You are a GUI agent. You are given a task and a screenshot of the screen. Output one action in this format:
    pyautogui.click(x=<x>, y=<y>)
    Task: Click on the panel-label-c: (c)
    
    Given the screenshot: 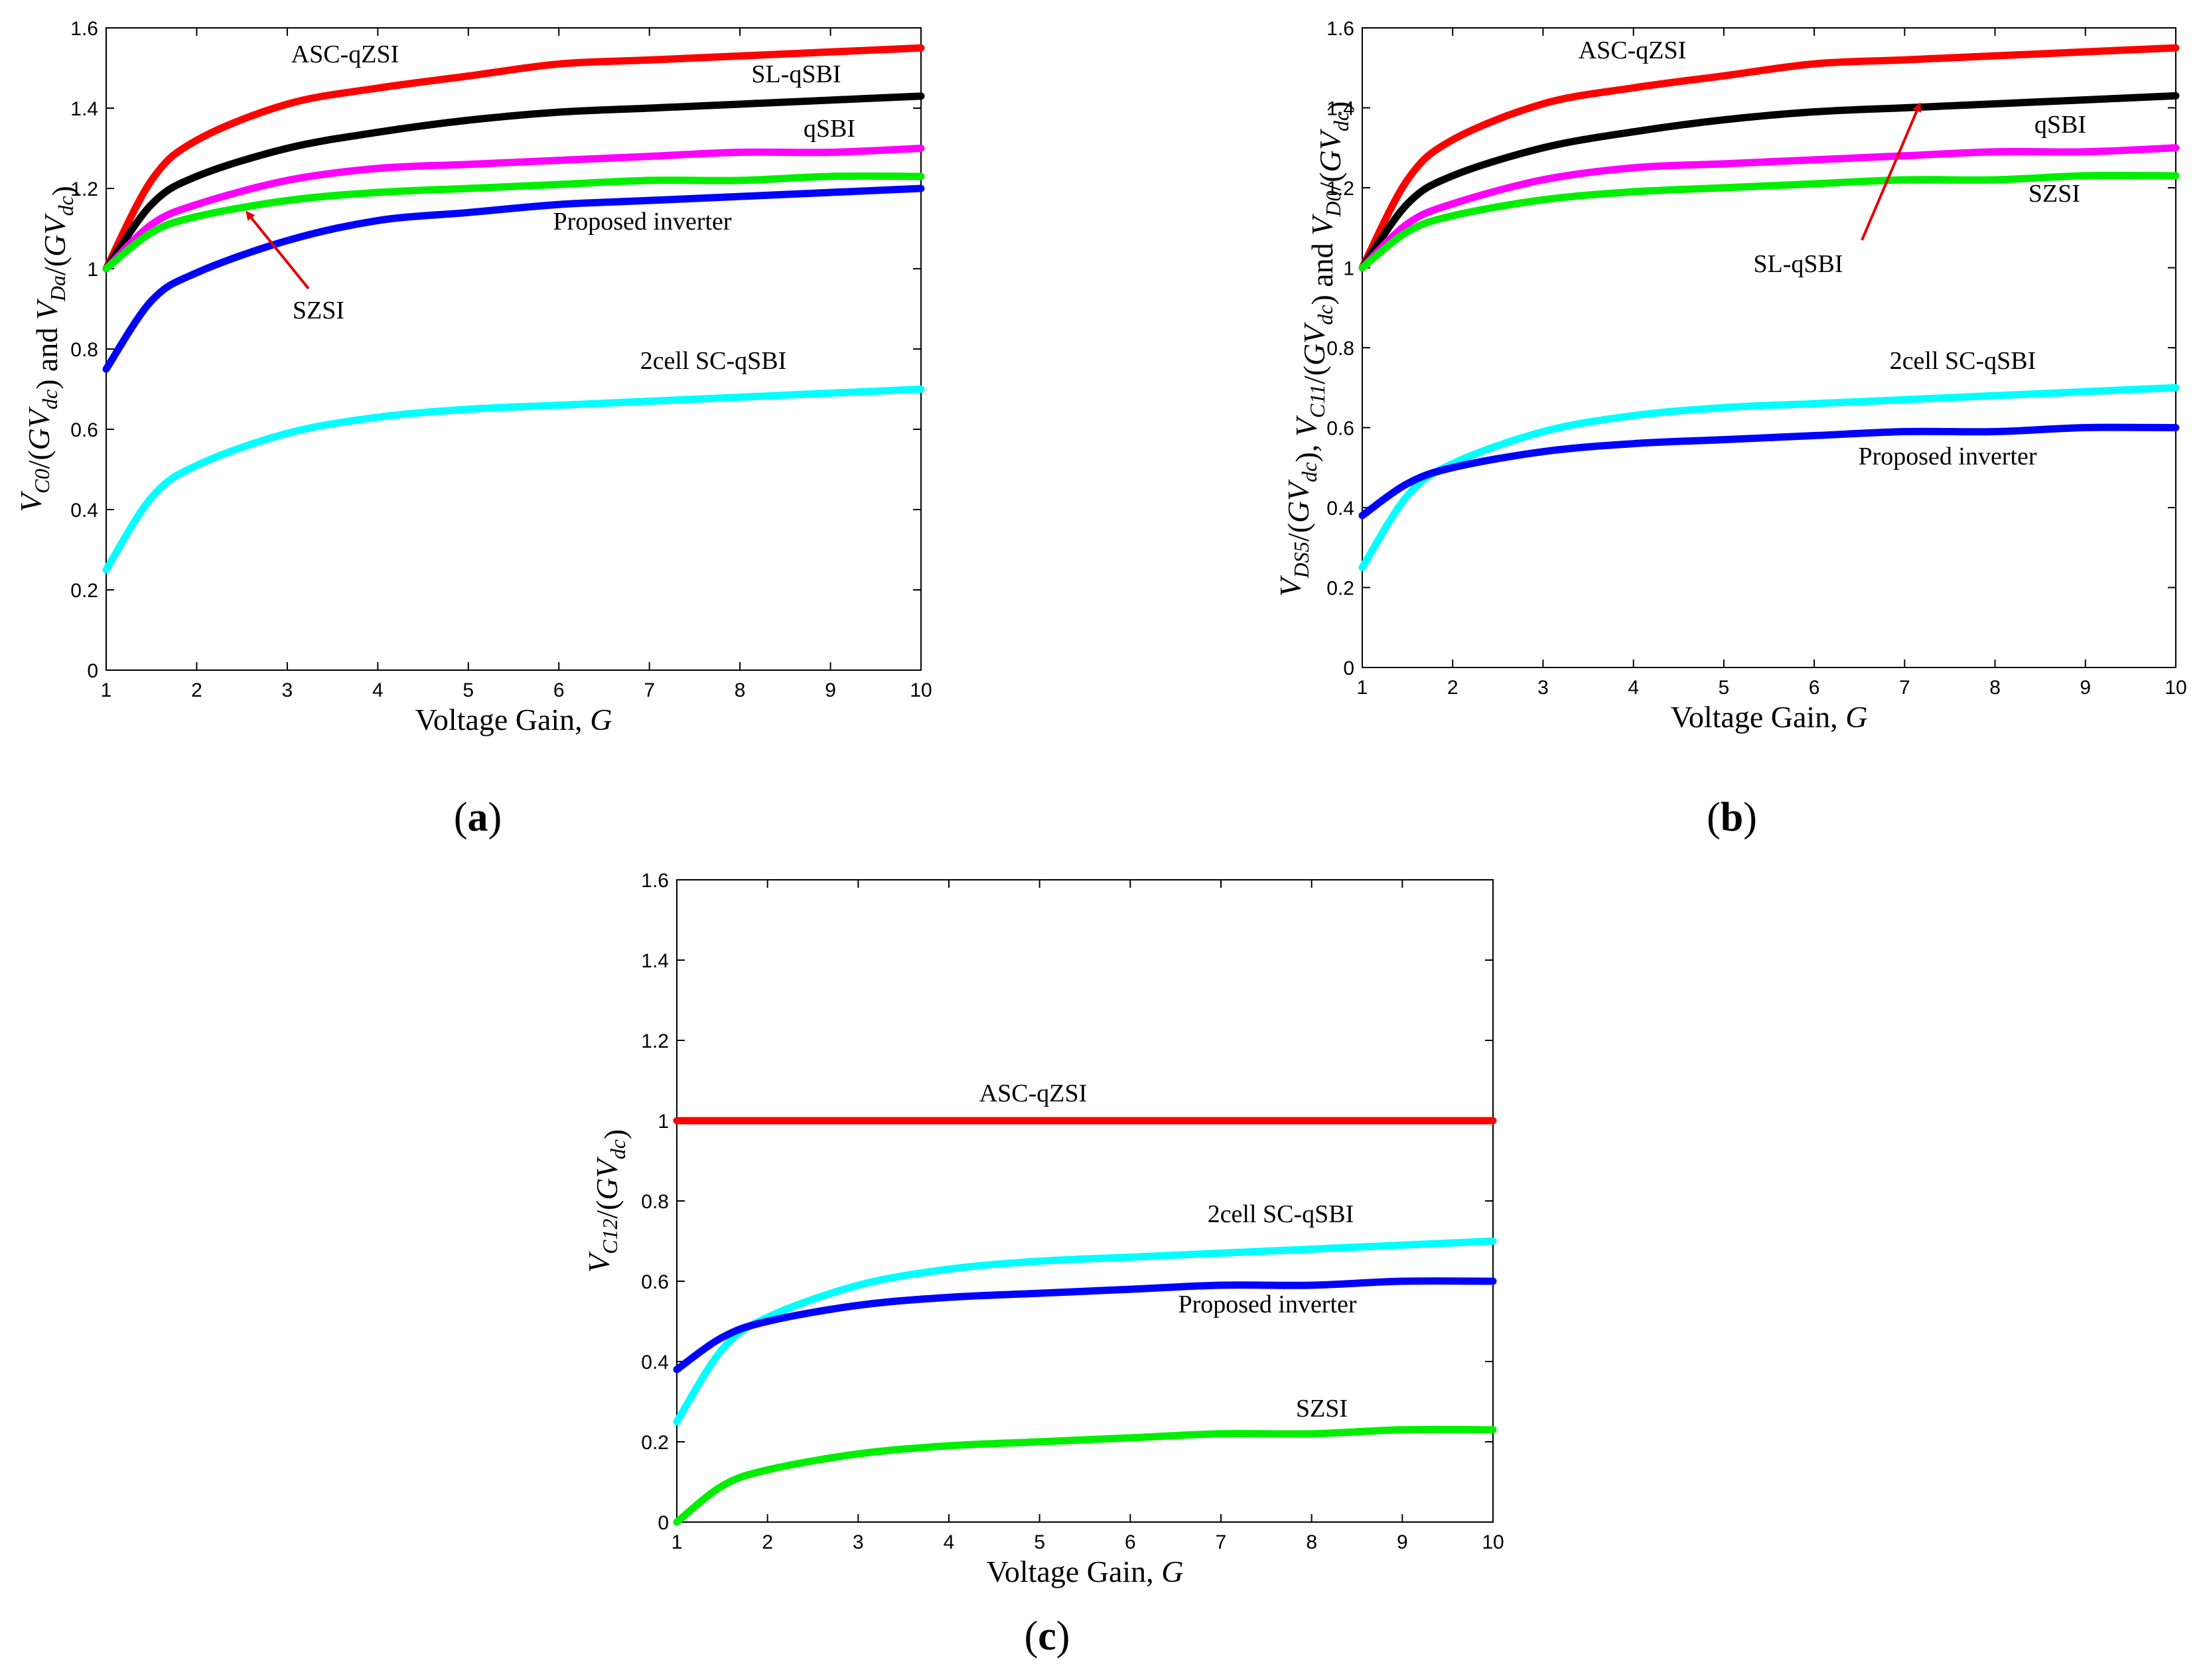 What is the action you would take?
    pyautogui.click(x=1047, y=1636)
    